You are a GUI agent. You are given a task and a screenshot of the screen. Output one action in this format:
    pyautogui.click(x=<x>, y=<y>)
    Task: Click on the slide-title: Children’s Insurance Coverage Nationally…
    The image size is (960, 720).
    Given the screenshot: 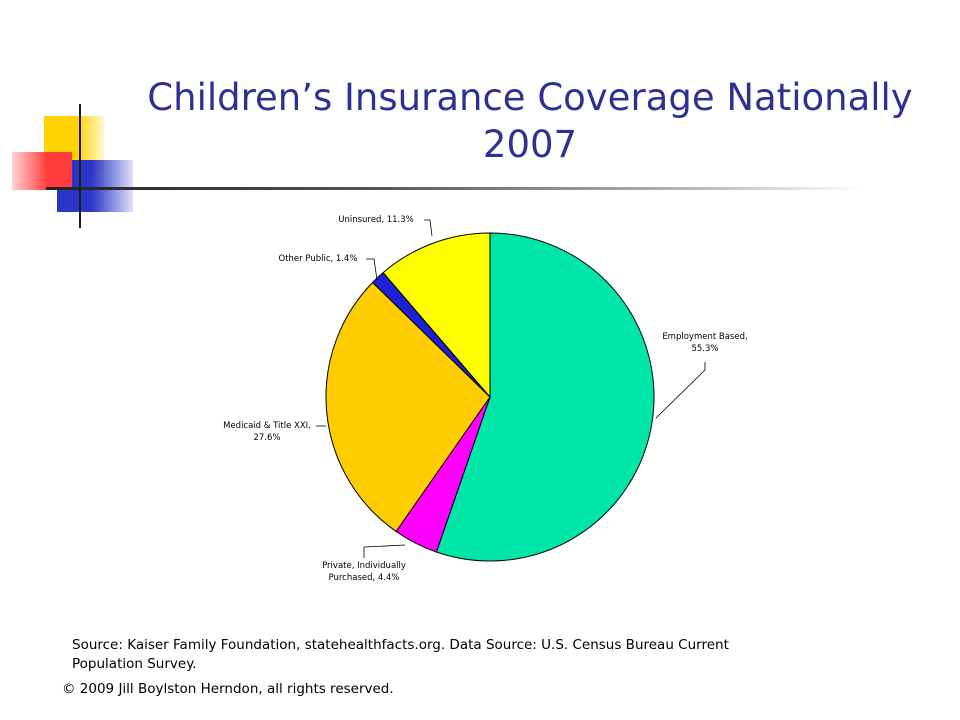 What is the action you would take?
    pyautogui.click(x=530, y=121)
    